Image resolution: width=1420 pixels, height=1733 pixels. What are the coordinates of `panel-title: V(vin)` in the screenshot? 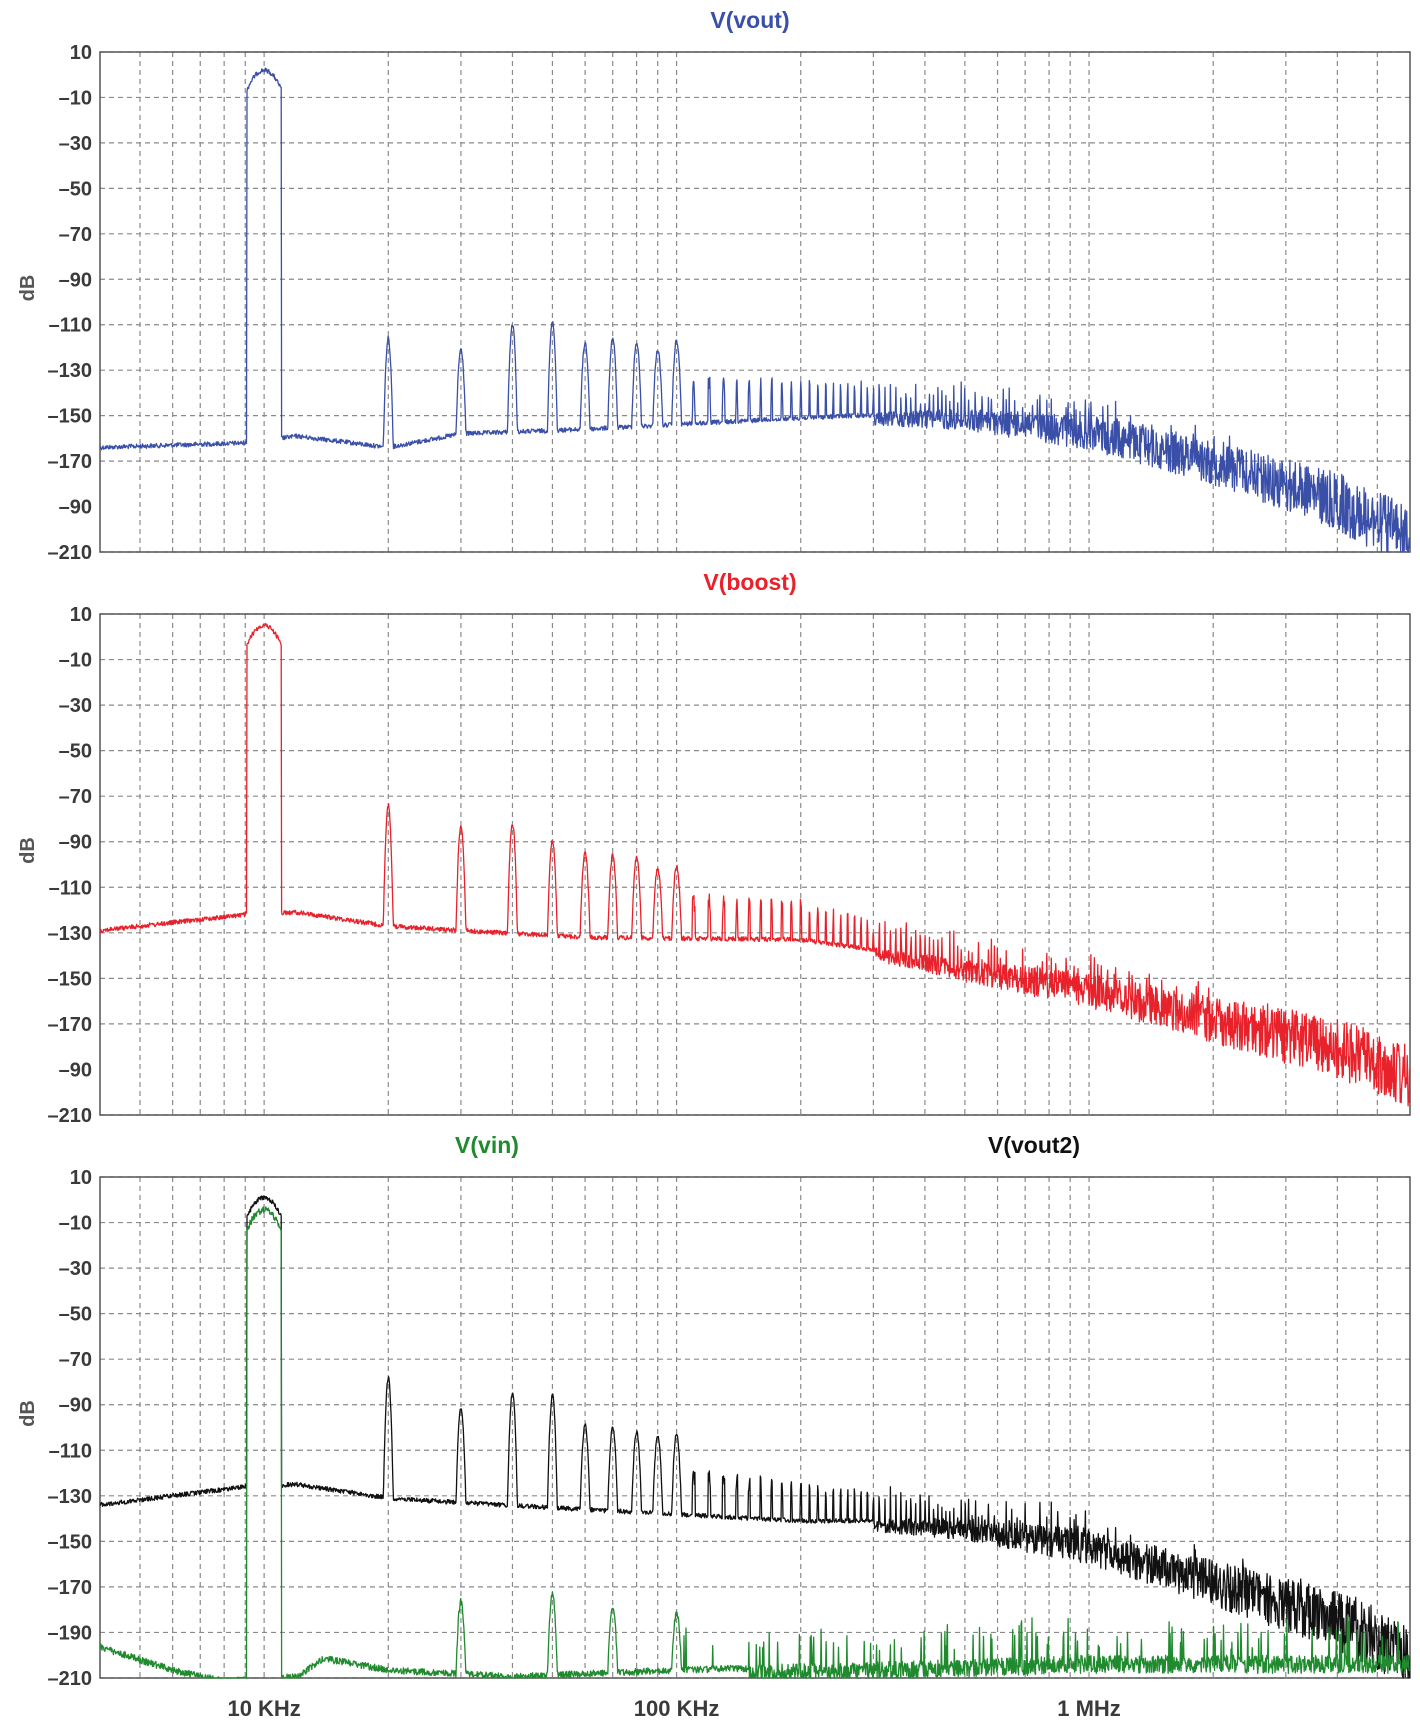 It's located at (487, 1145).